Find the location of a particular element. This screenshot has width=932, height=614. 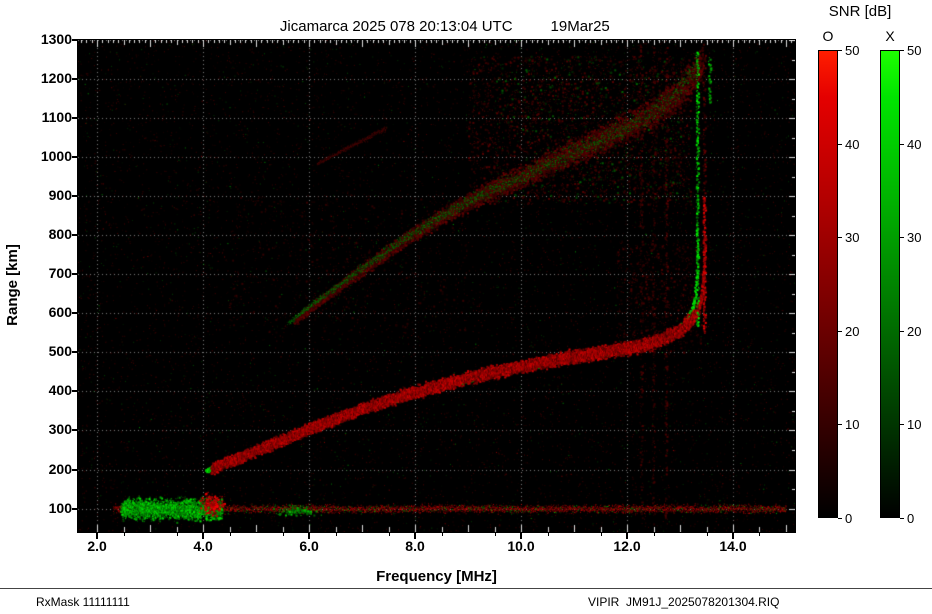

plot-title-date: 19Mar25 is located at coordinates (580, 26).